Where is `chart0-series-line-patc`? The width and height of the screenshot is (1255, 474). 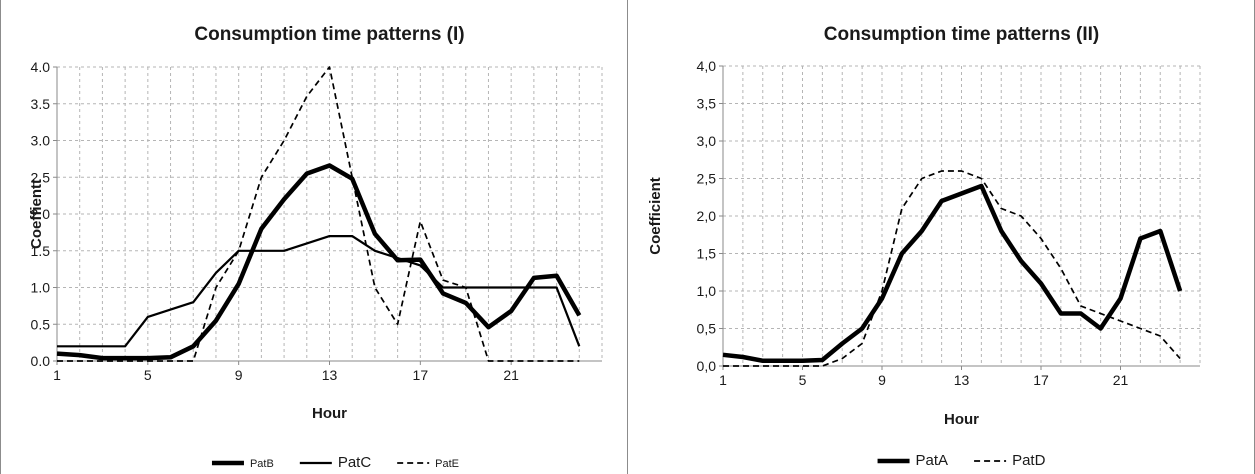 chart0-series-line-patc is located at coordinates (319, 291).